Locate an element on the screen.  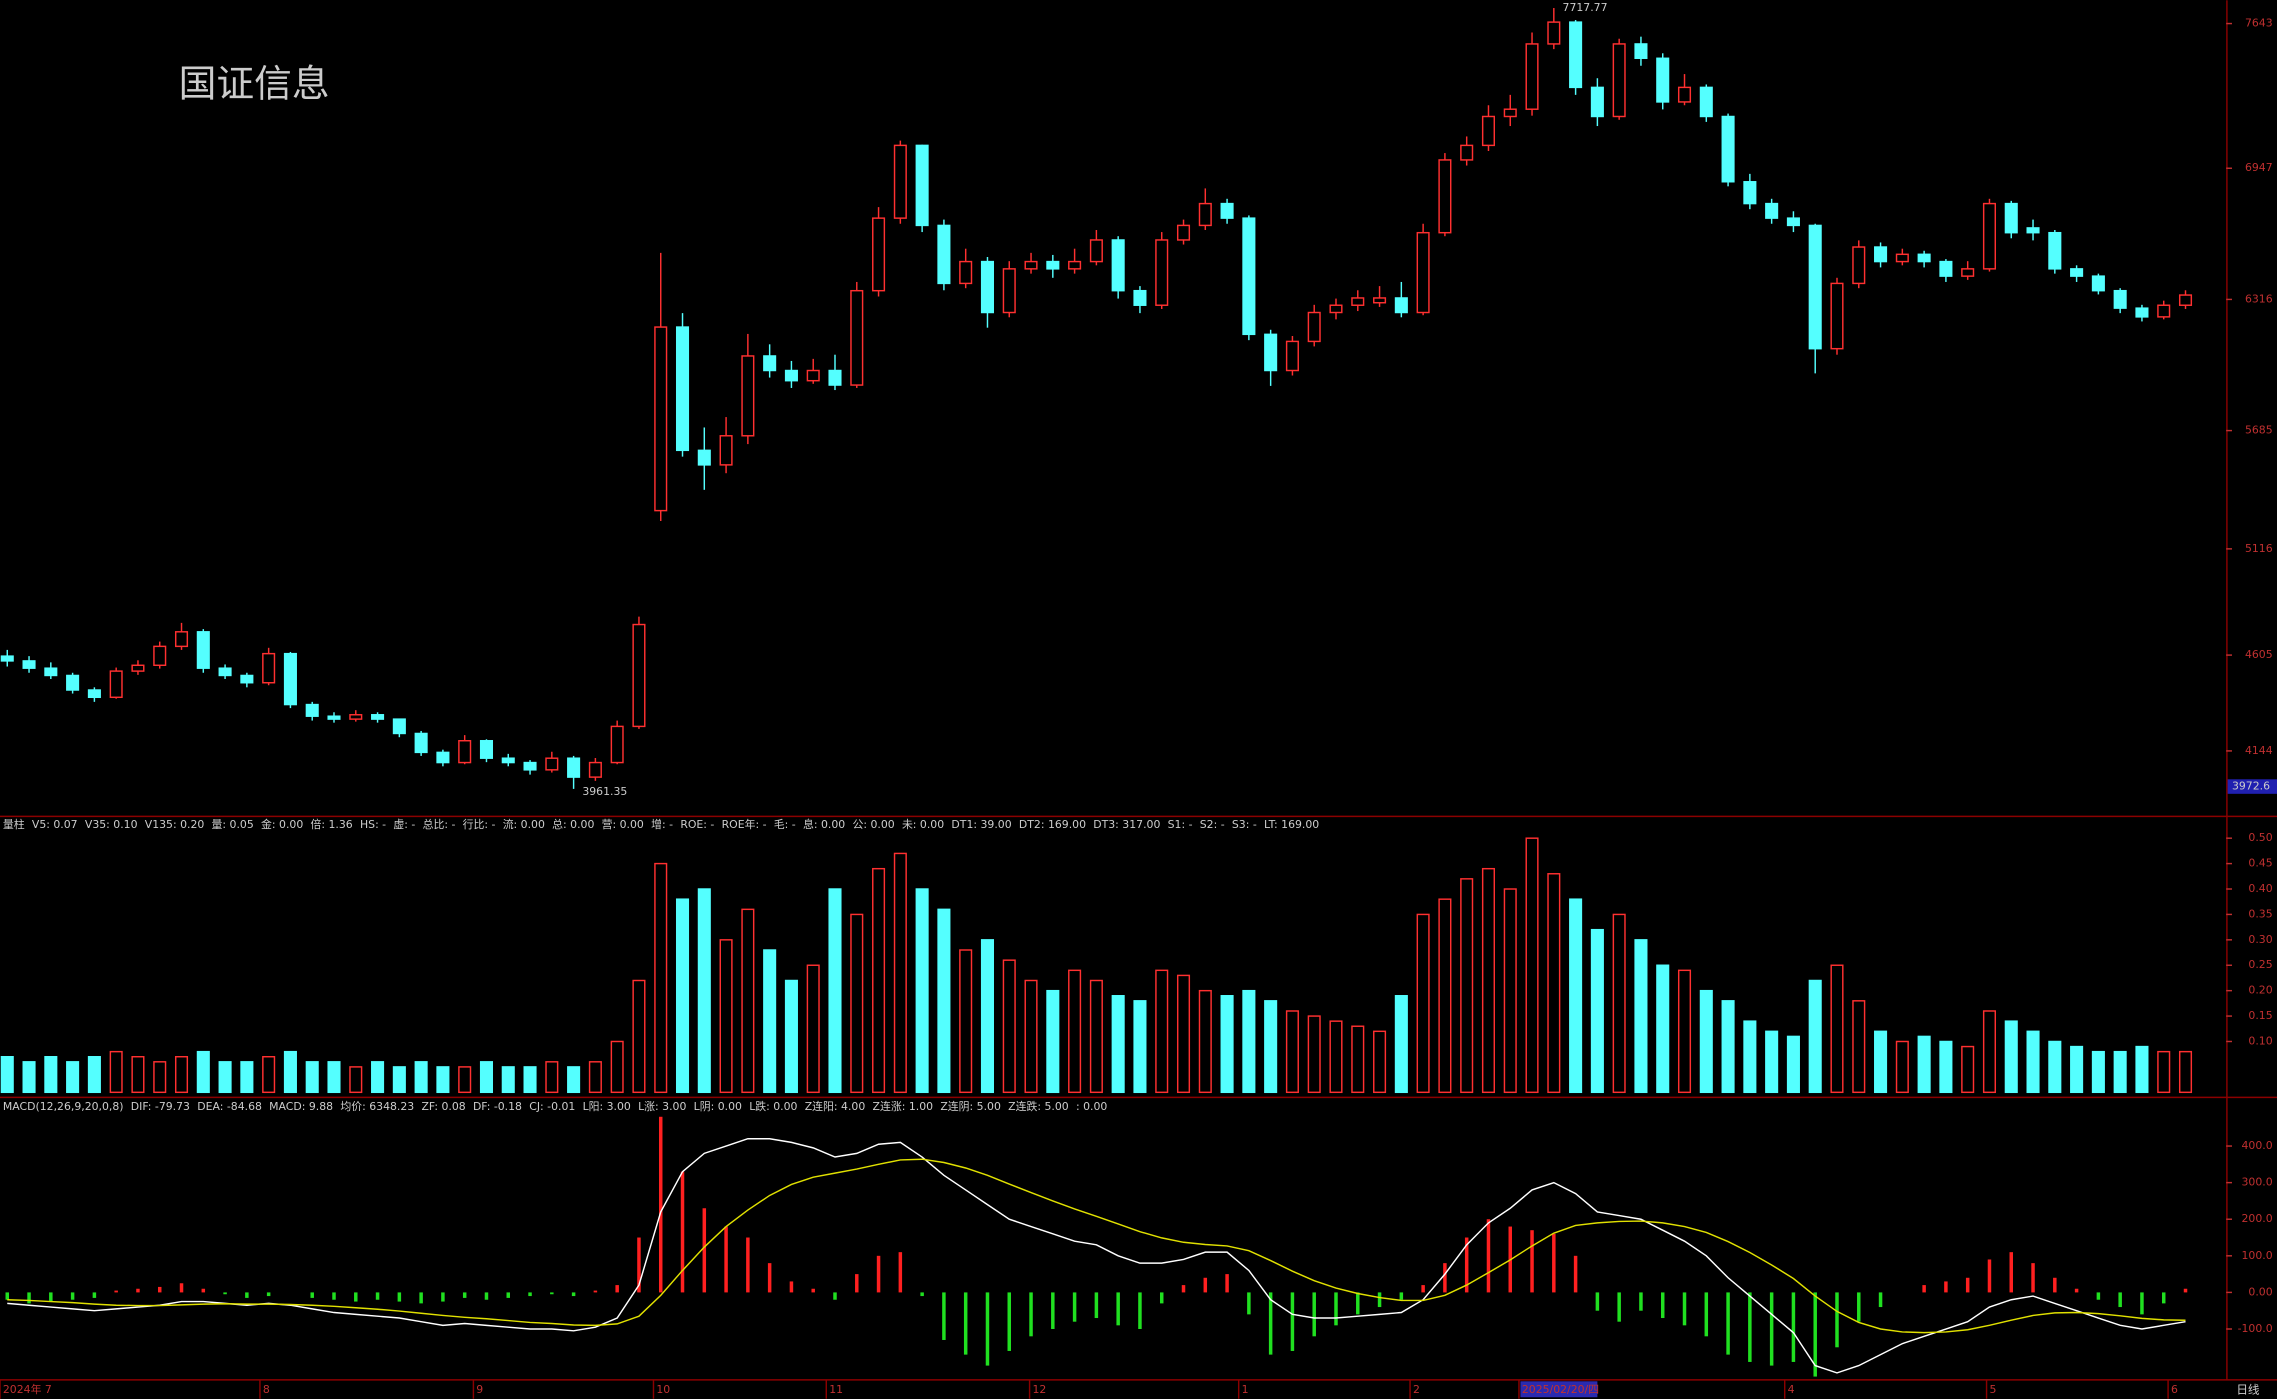
chart-title: 国证信息 is located at coordinates (254, 83).